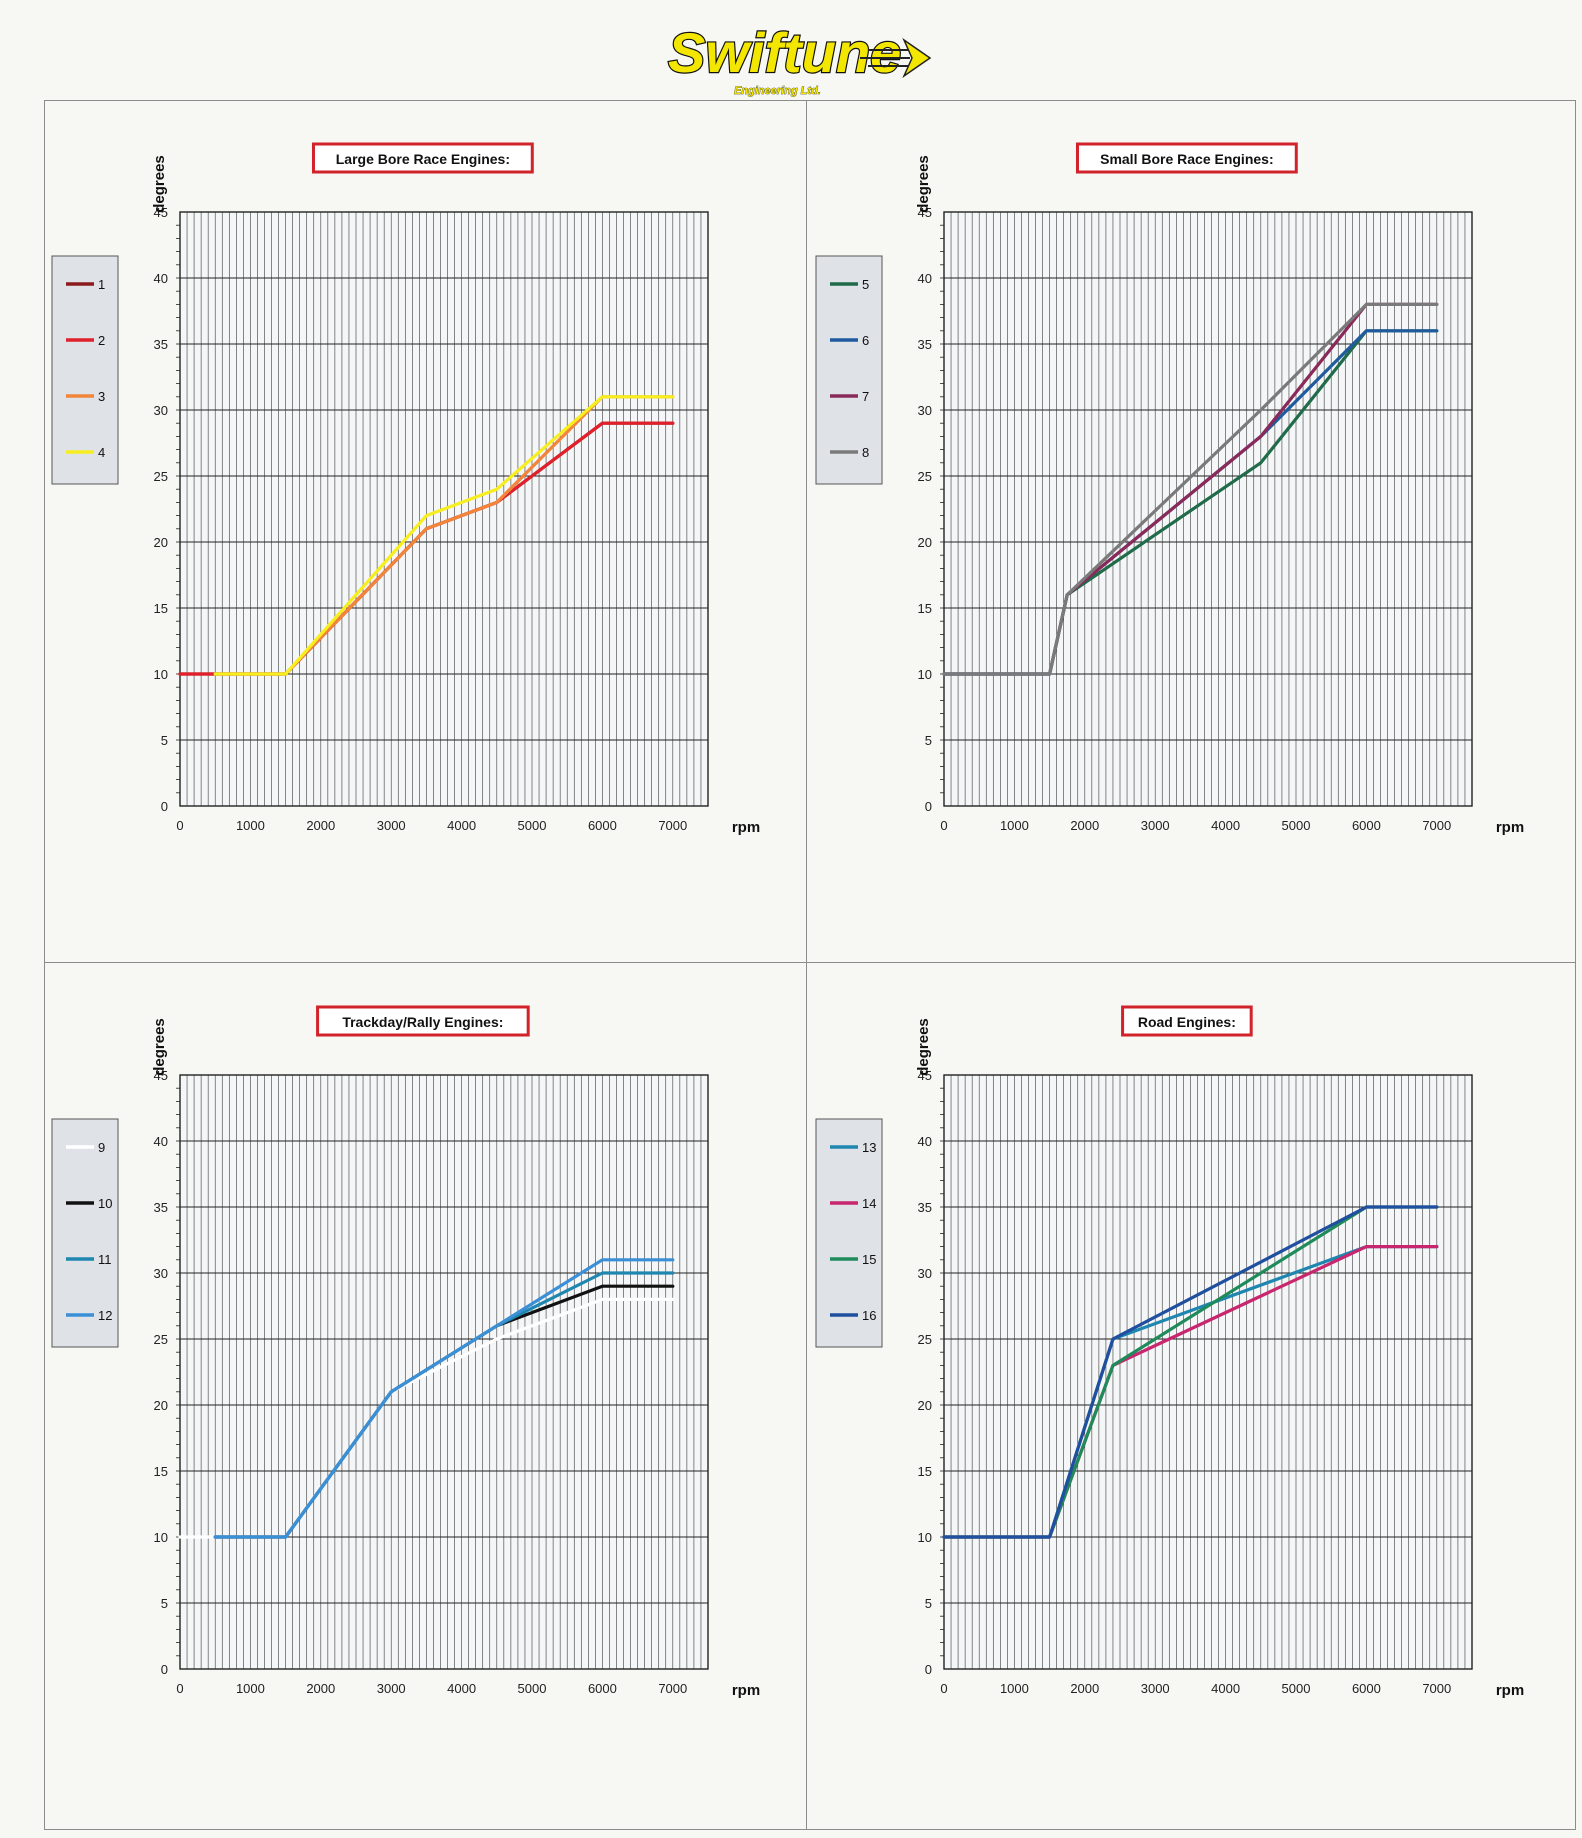 Image resolution: width=1582 pixels, height=1838 pixels. I want to click on chart-title: Small Bore Race Engines:, so click(1187, 159).